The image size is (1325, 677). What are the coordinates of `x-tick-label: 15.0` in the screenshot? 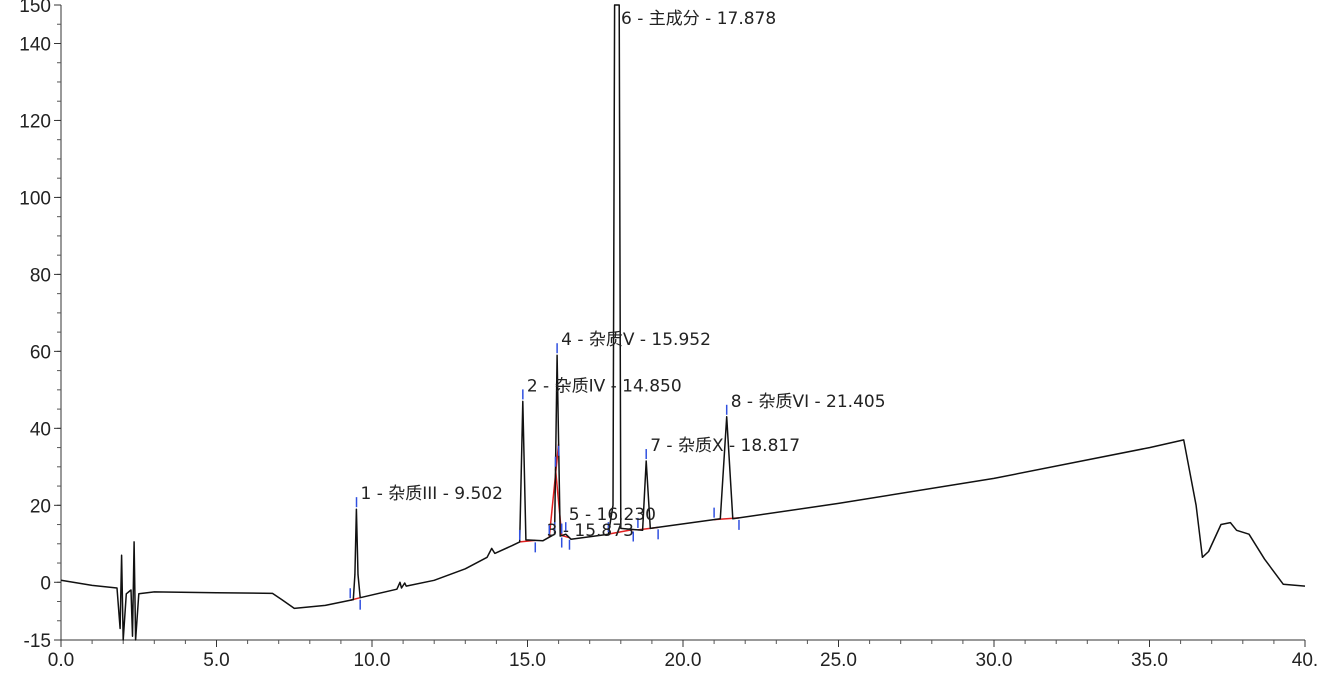 It's located at (527, 660).